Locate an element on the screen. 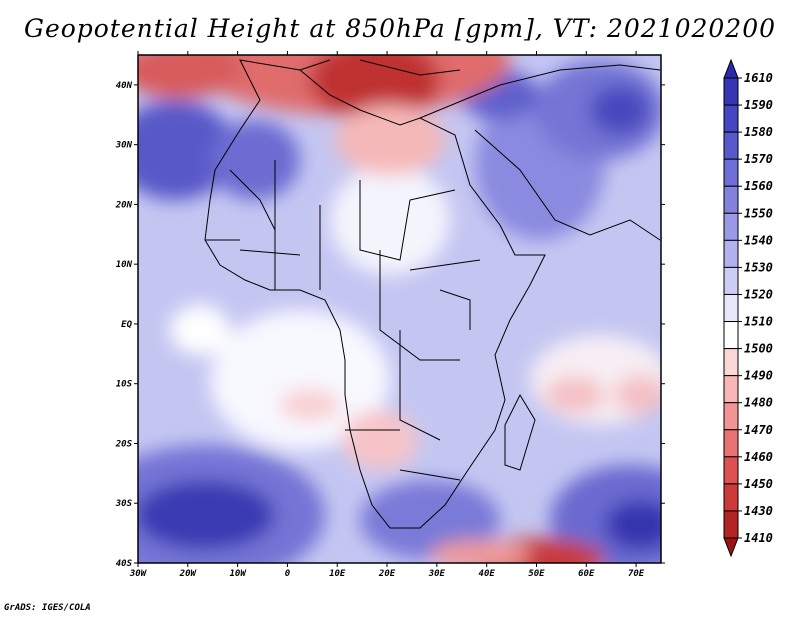  colorbar-label: 1520 is located at coordinates (758, 294).